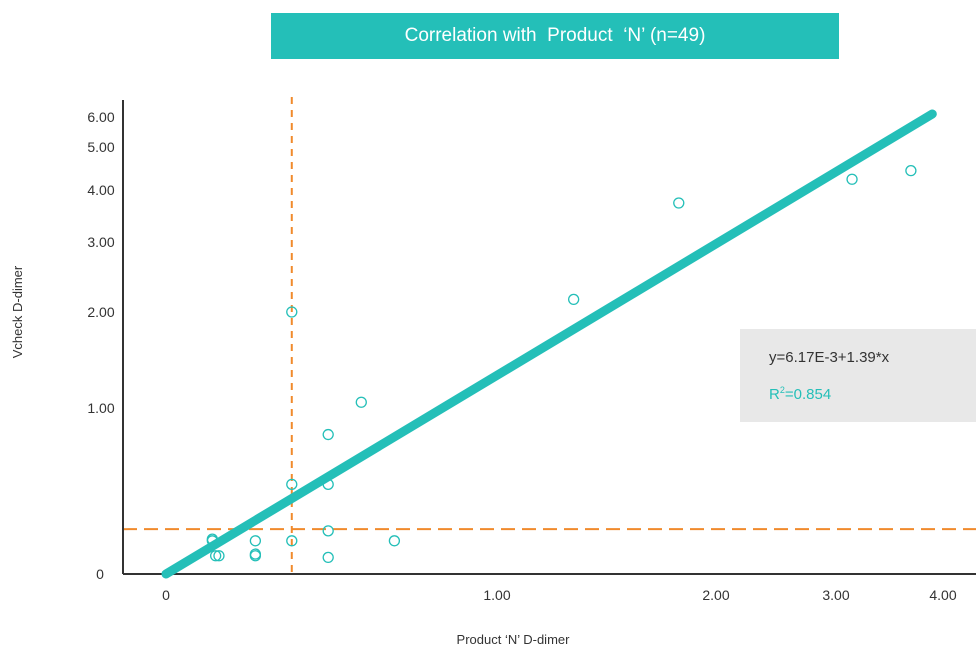  What do you see at coordinates (100, 190) in the screenshot?
I see `y-tick-4: 4.00` at bounding box center [100, 190].